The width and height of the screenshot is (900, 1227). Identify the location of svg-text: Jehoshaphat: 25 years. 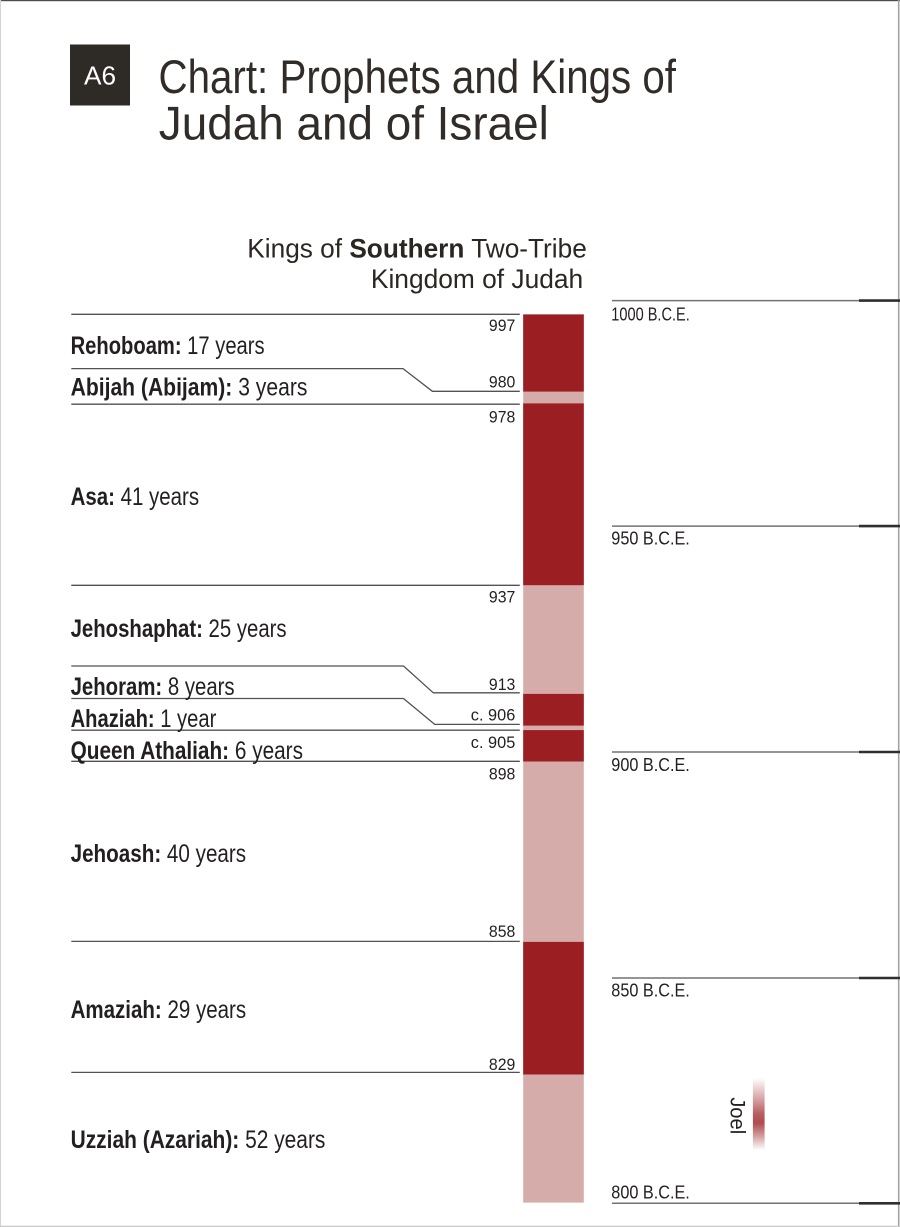
(179, 629).